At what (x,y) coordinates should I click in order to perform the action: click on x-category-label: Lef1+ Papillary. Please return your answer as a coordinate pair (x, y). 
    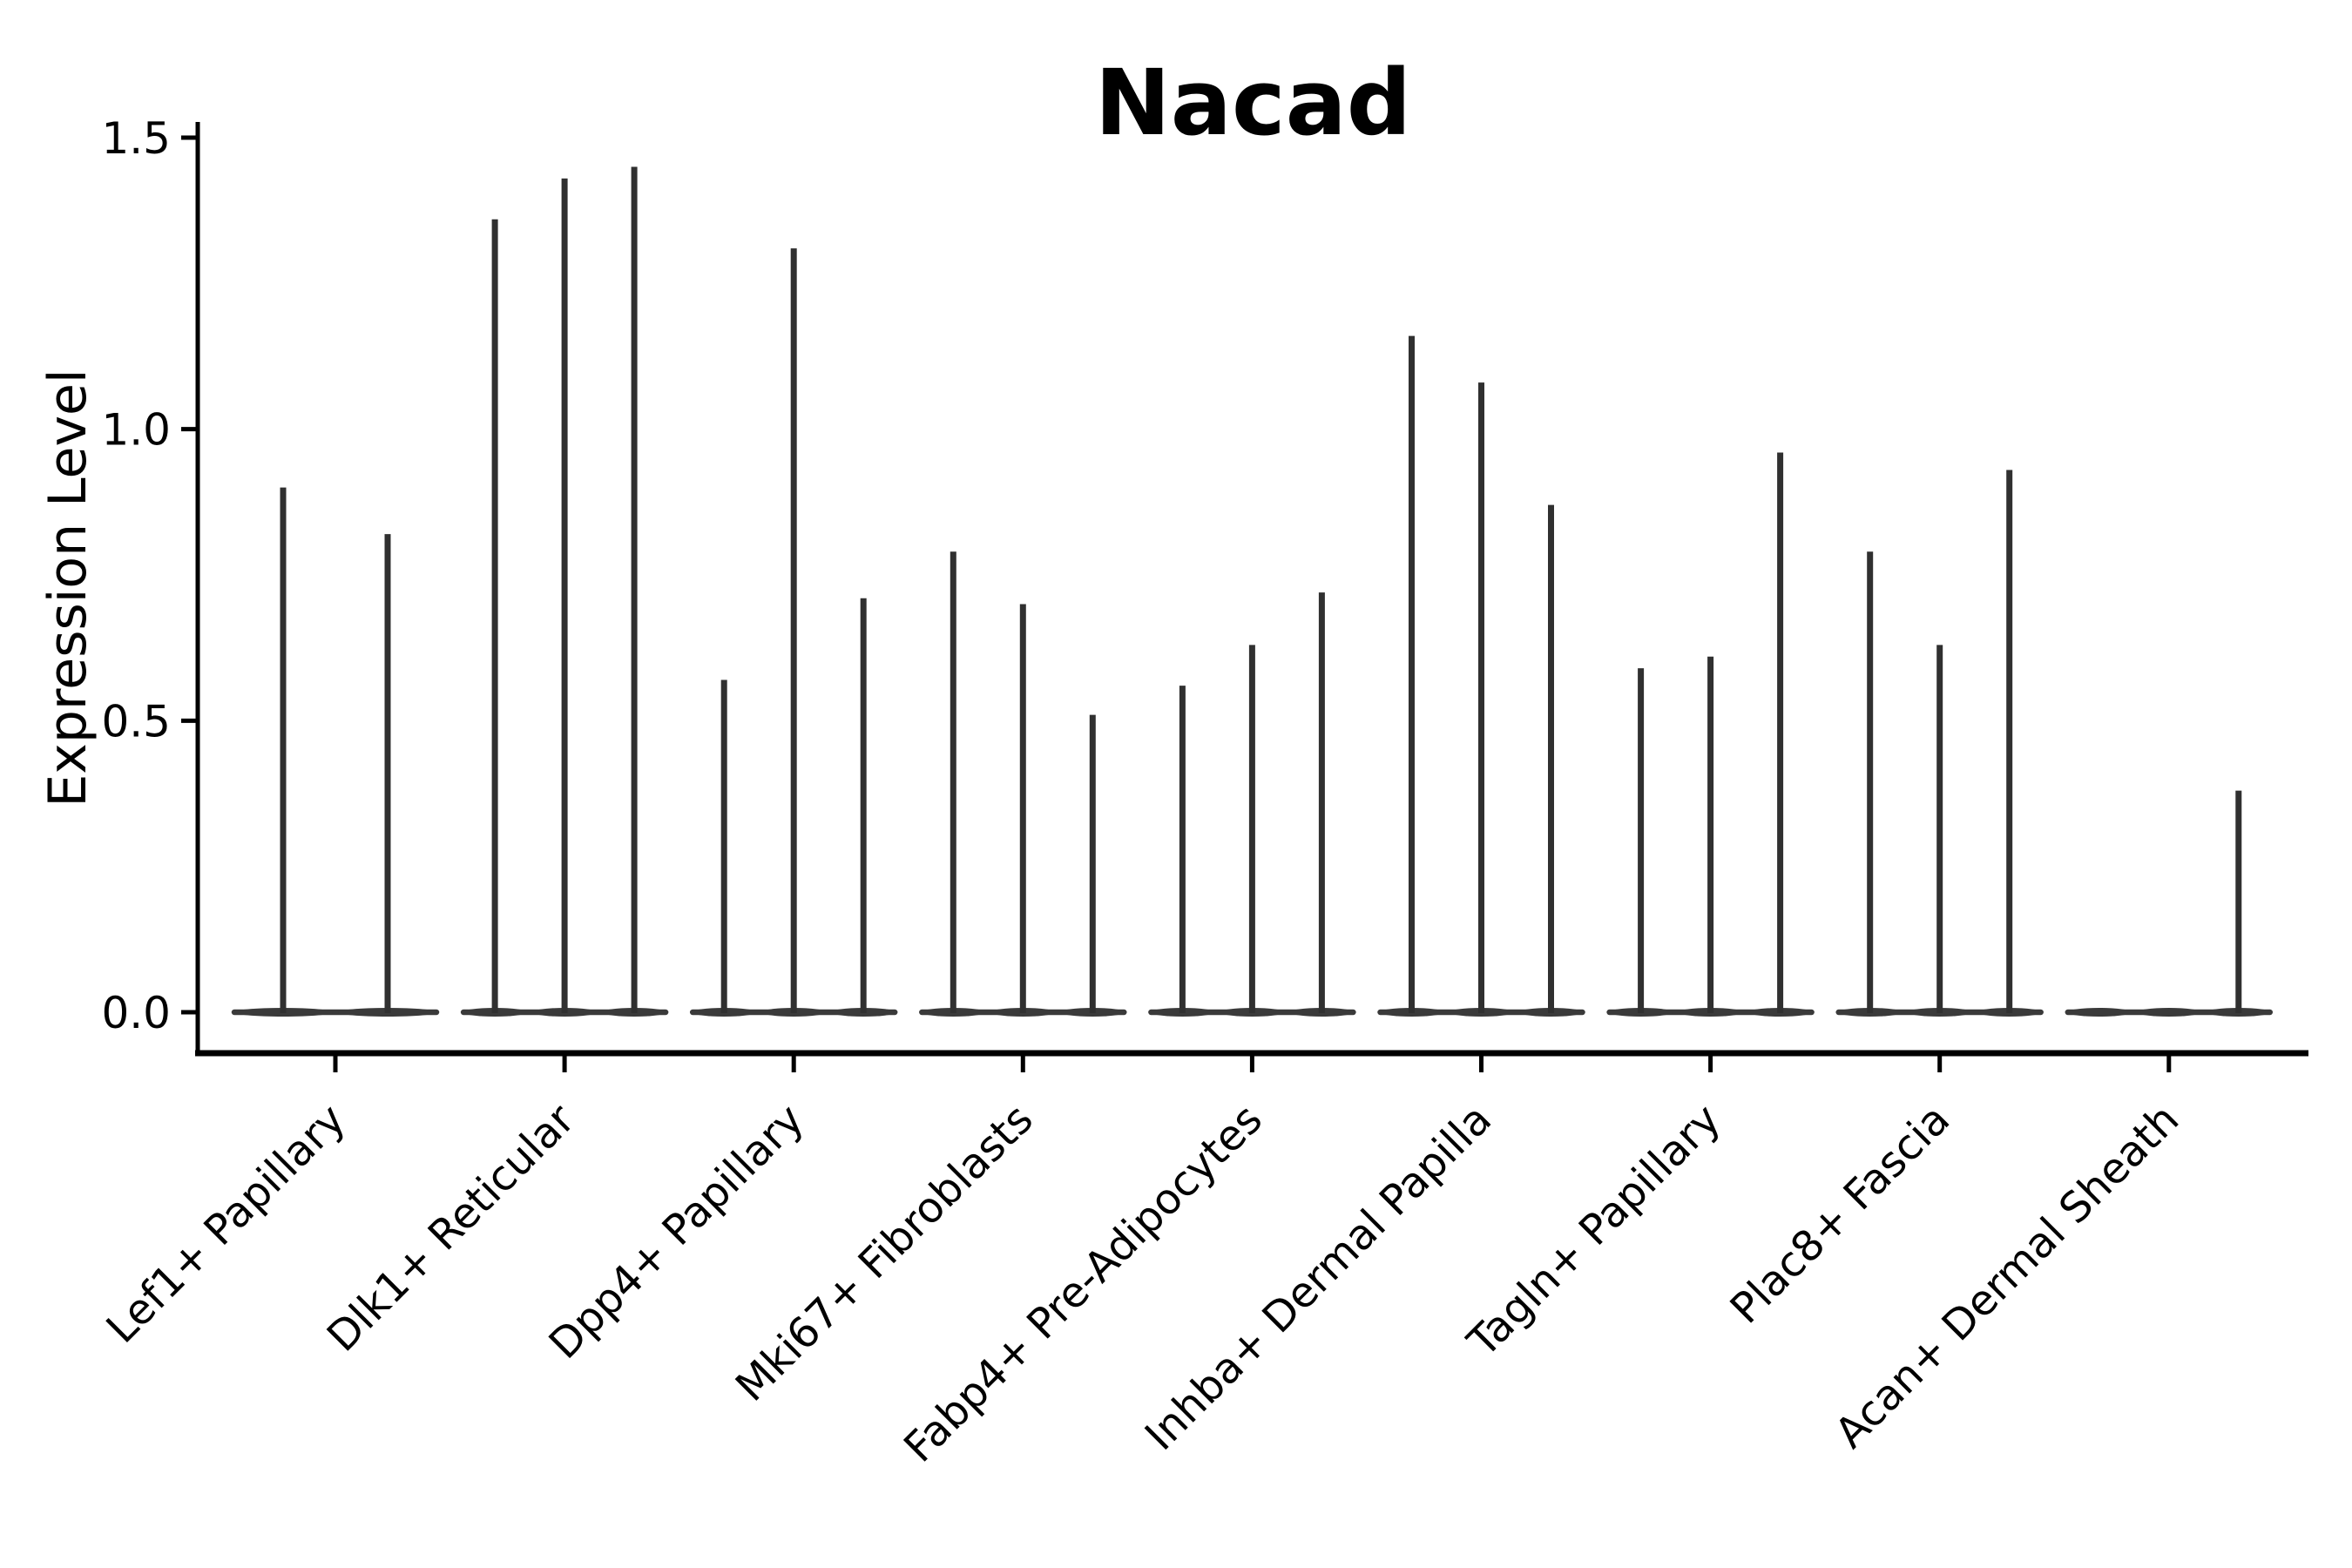
    Looking at the image, I should click on (226, 1224).